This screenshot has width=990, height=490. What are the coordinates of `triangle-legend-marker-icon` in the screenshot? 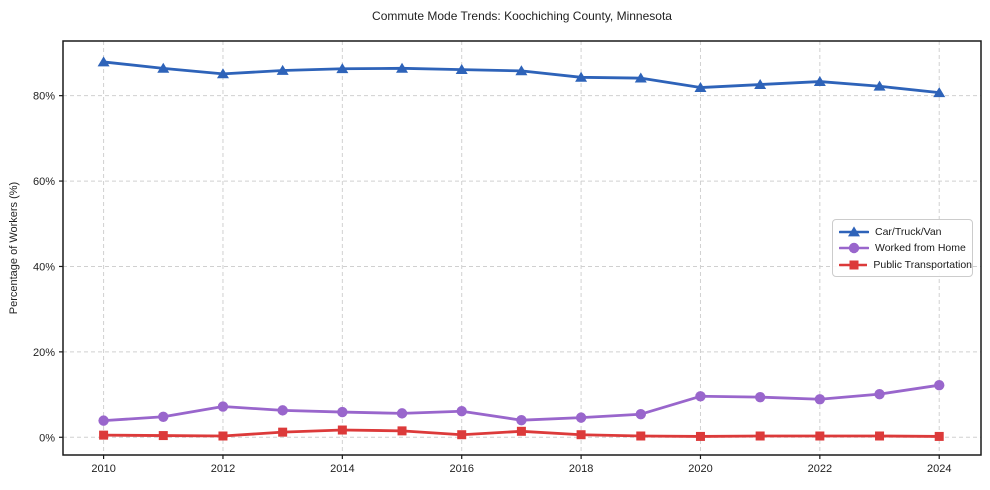 It's located at (854, 230).